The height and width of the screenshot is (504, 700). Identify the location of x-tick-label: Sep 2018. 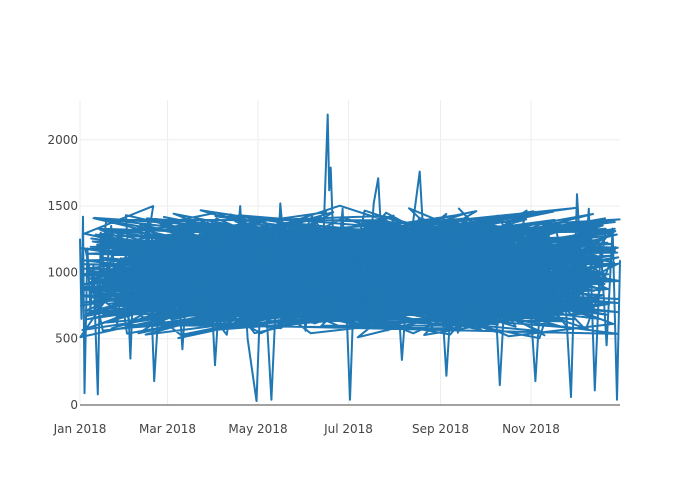
(440, 429).